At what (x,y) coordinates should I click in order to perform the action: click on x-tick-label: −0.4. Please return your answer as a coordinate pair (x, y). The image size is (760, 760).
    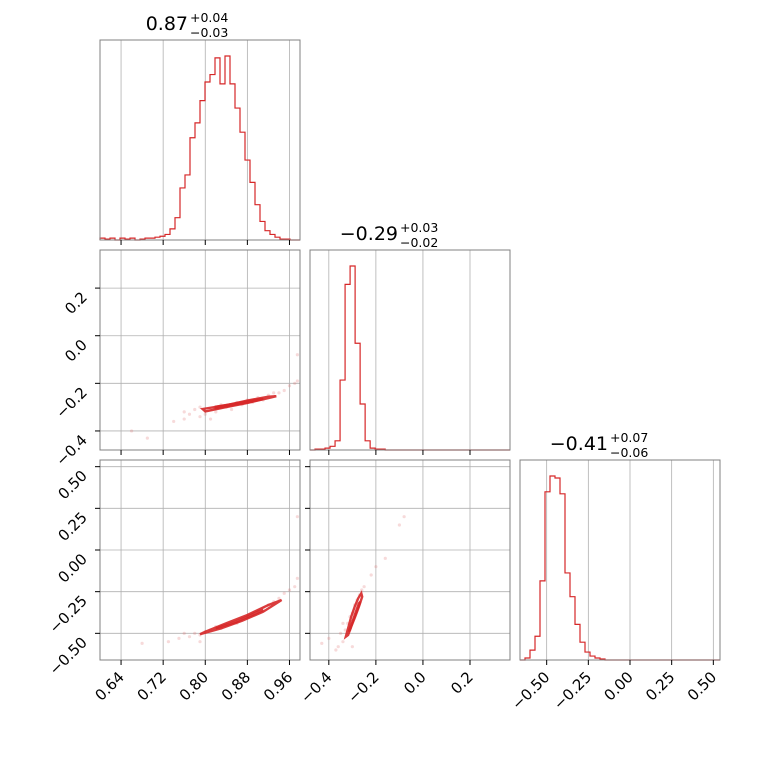
    Looking at the image, I should click on (316, 687).